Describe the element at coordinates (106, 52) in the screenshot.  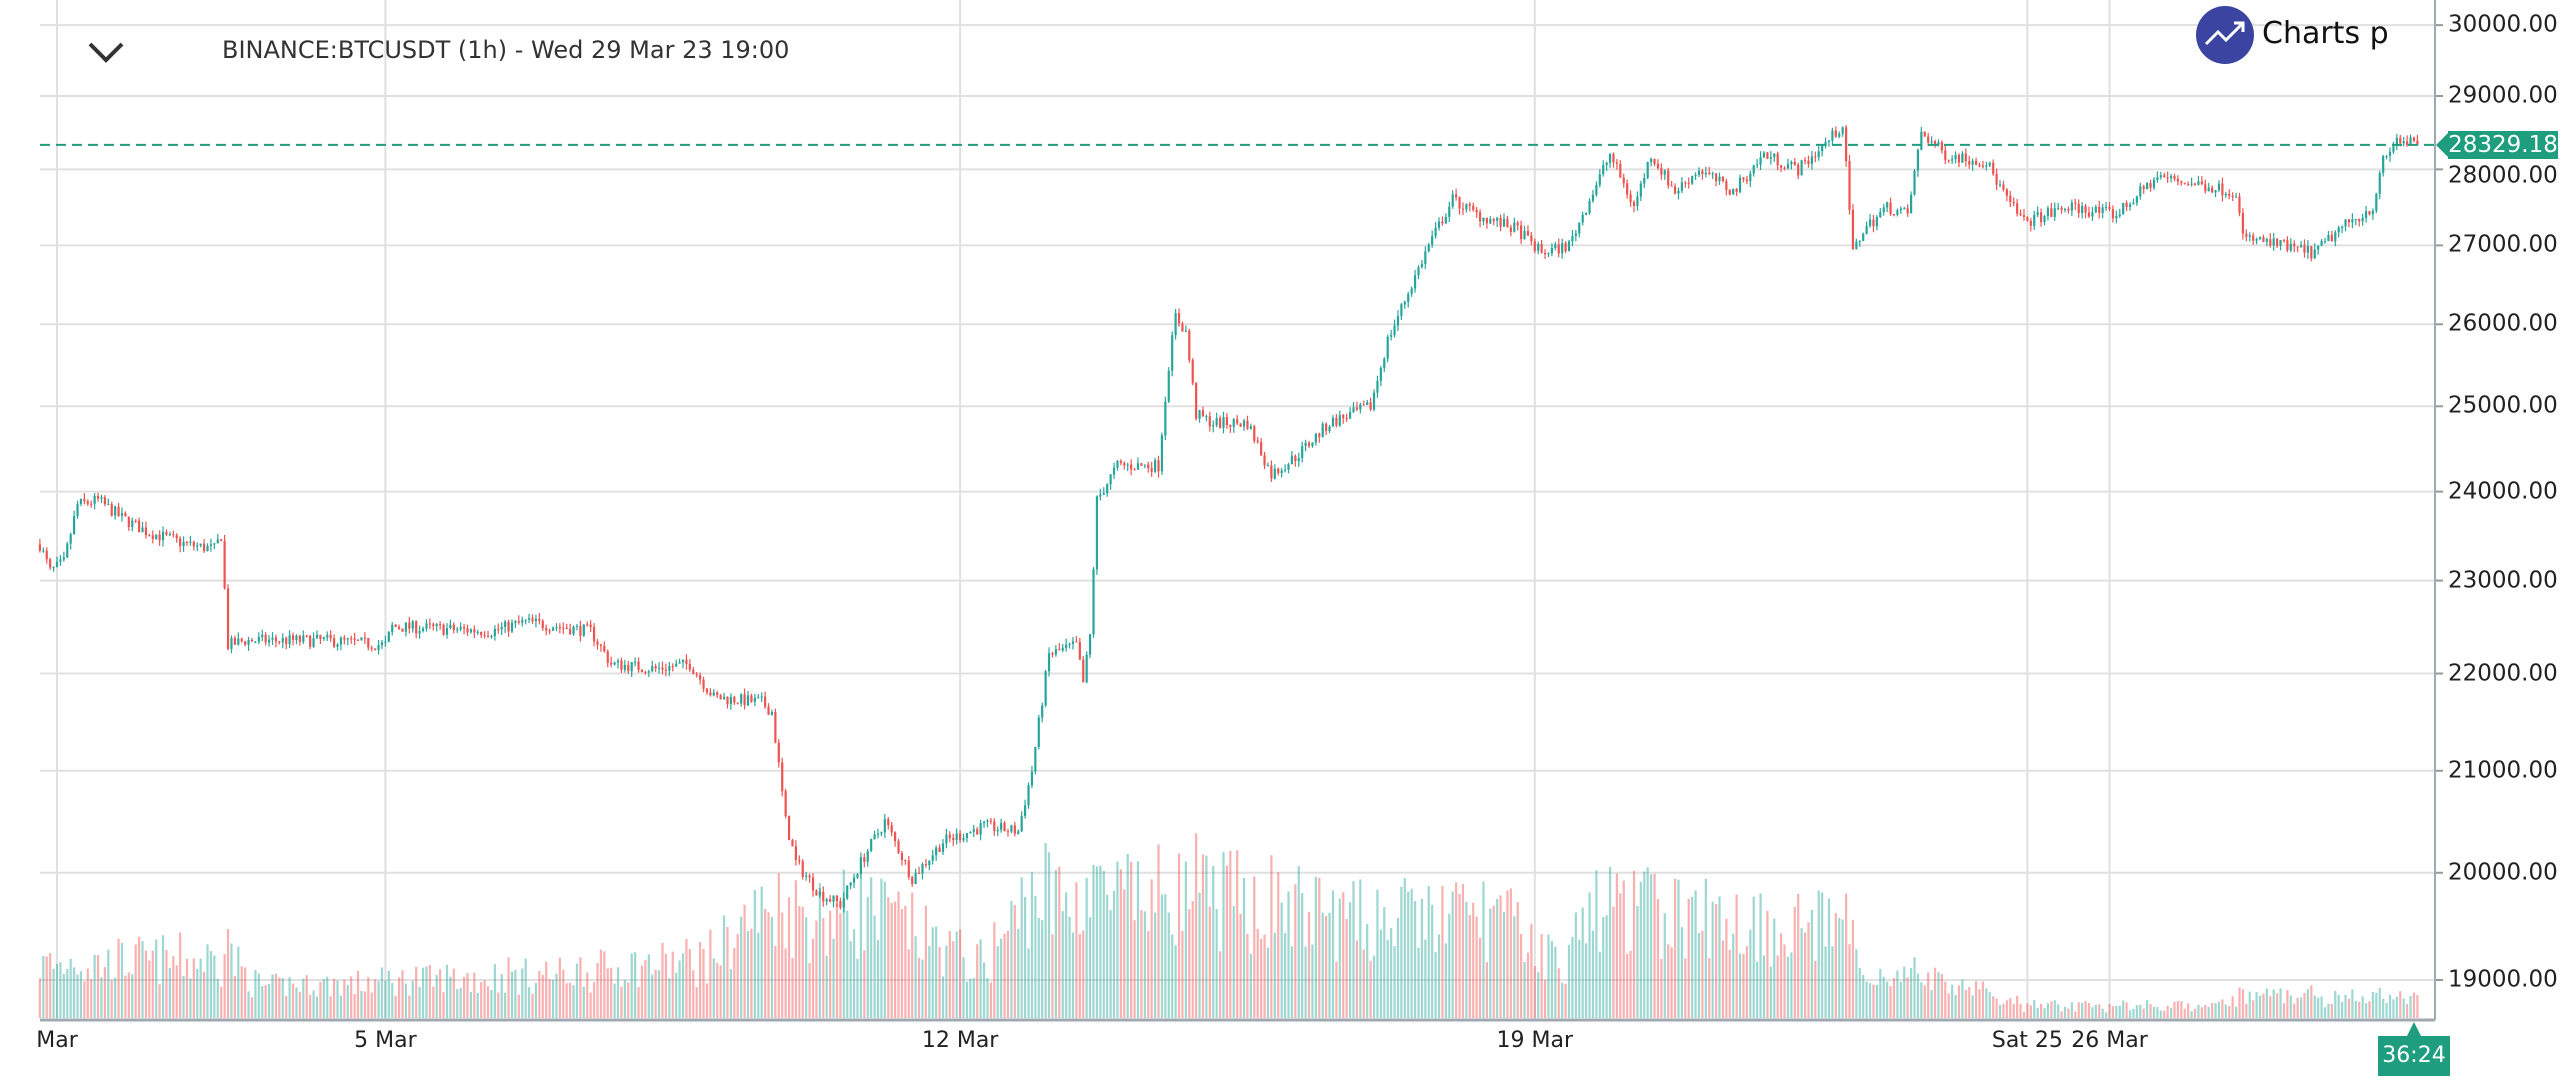
I see `collapse-chevron-icon` at that location.